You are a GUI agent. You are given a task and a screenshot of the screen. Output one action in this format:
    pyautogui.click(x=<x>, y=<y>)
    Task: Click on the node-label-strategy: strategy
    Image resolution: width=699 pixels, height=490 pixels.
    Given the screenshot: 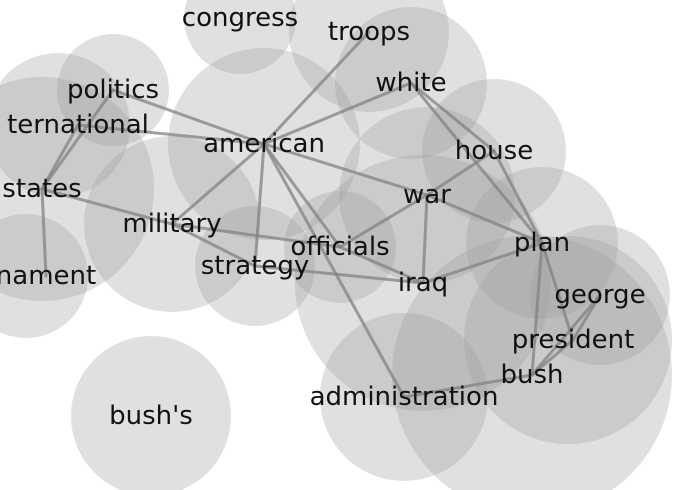 What is the action you would take?
    pyautogui.click(x=255, y=266)
    